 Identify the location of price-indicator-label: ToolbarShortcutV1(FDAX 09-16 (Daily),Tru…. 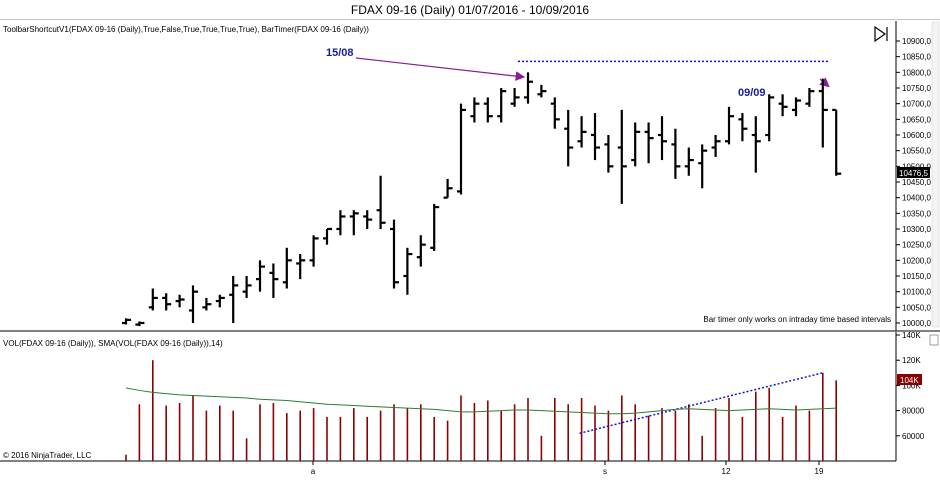
(186, 29).